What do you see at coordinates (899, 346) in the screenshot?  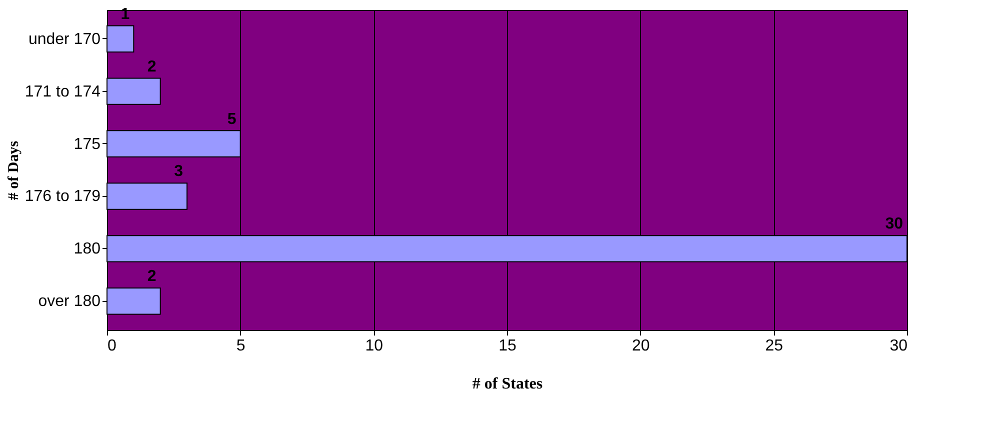 I see `x-tick-label: 30` at bounding box center [899, 346].